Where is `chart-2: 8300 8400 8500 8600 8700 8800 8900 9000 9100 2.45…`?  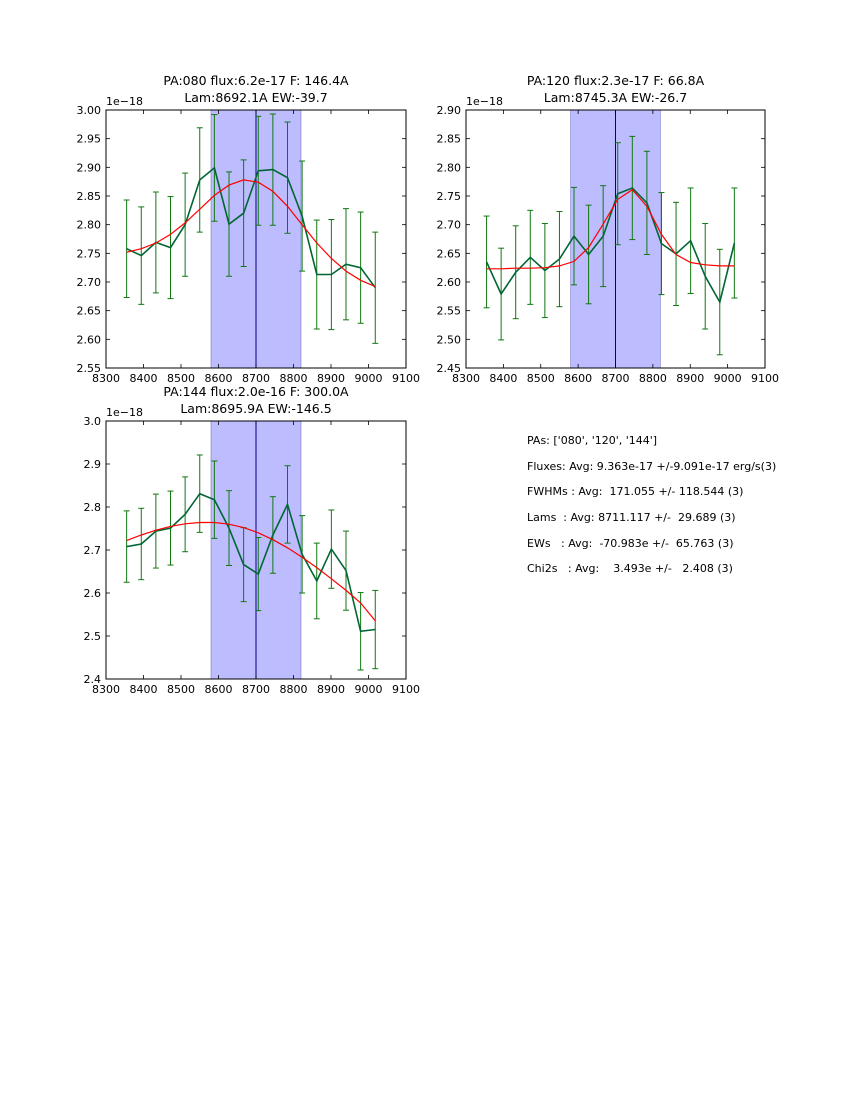
chart-2: 8300 8400 8500 8600 8700 8800 8900 9000 9100 2.45… is located at coordinates (608, 229).